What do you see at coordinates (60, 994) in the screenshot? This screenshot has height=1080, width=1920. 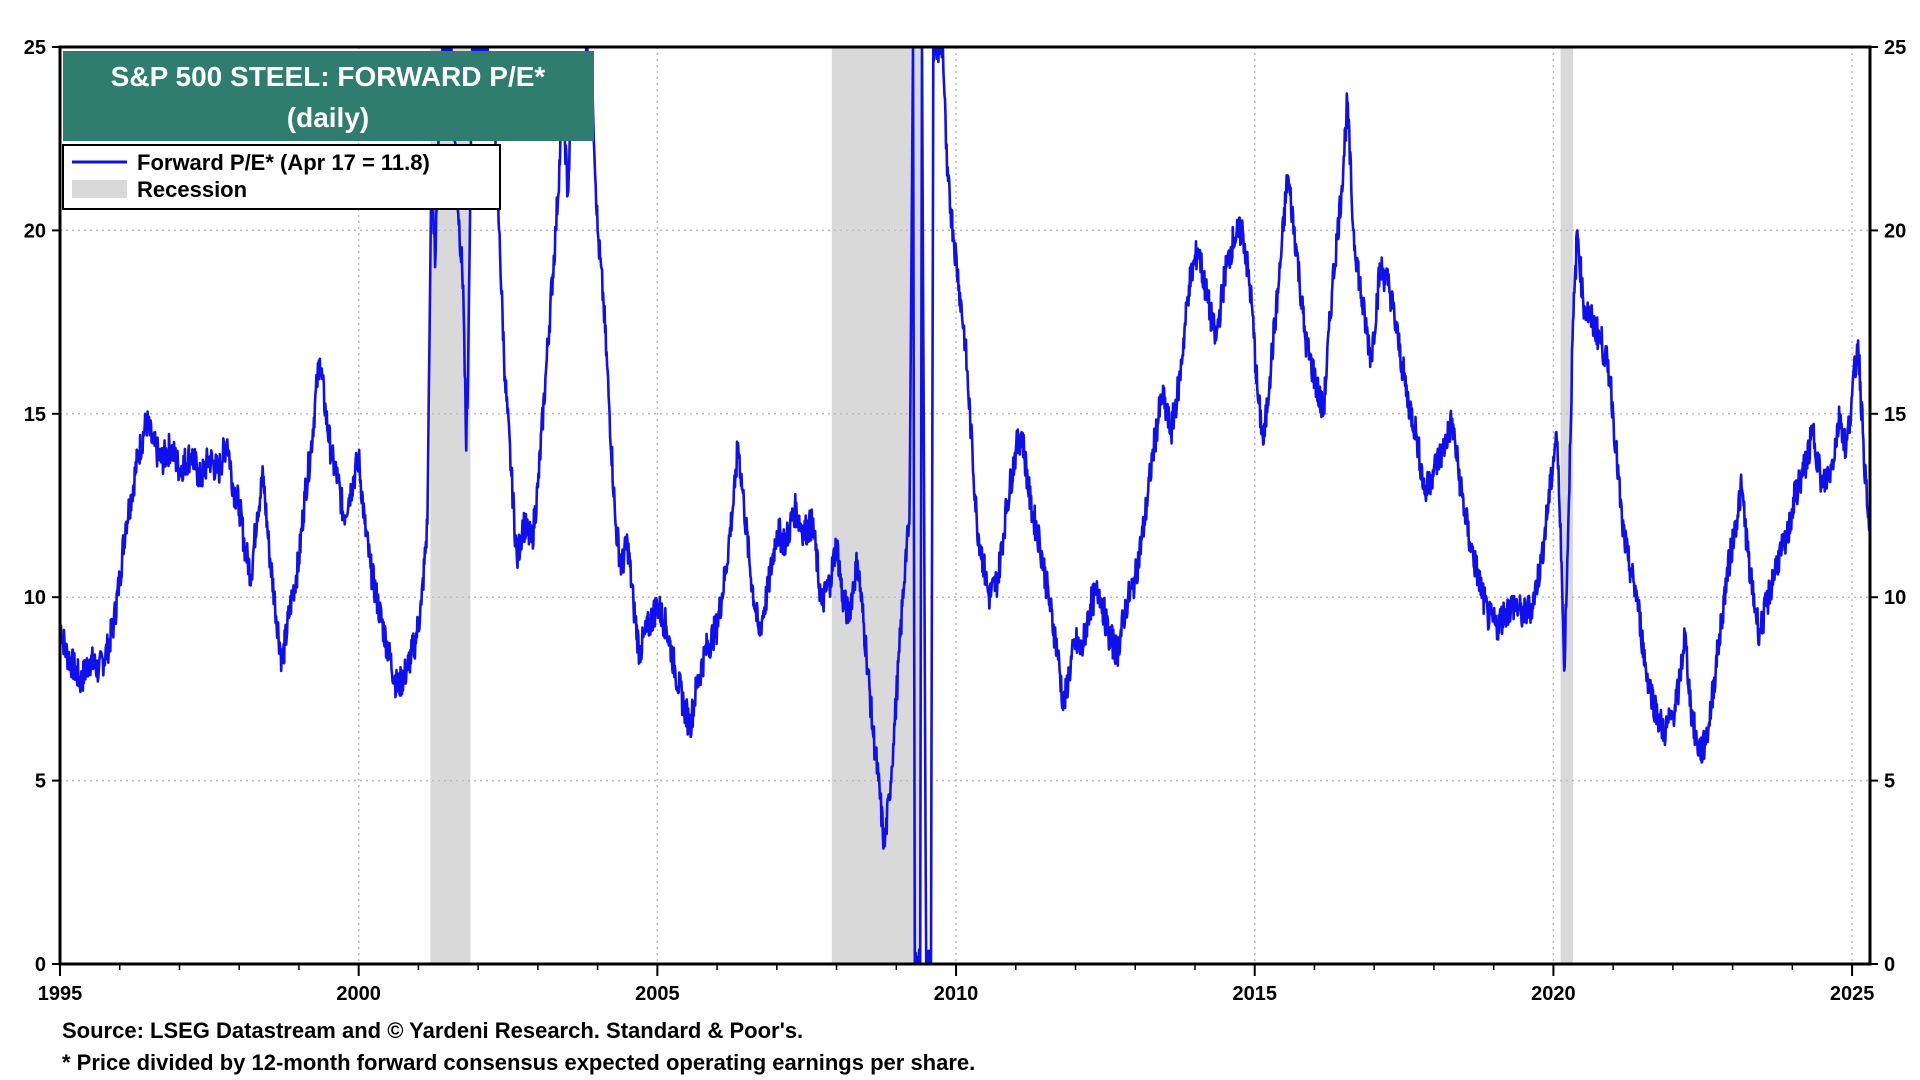 I see `x-tick-label: 1995` at bounding box center [60, 994].